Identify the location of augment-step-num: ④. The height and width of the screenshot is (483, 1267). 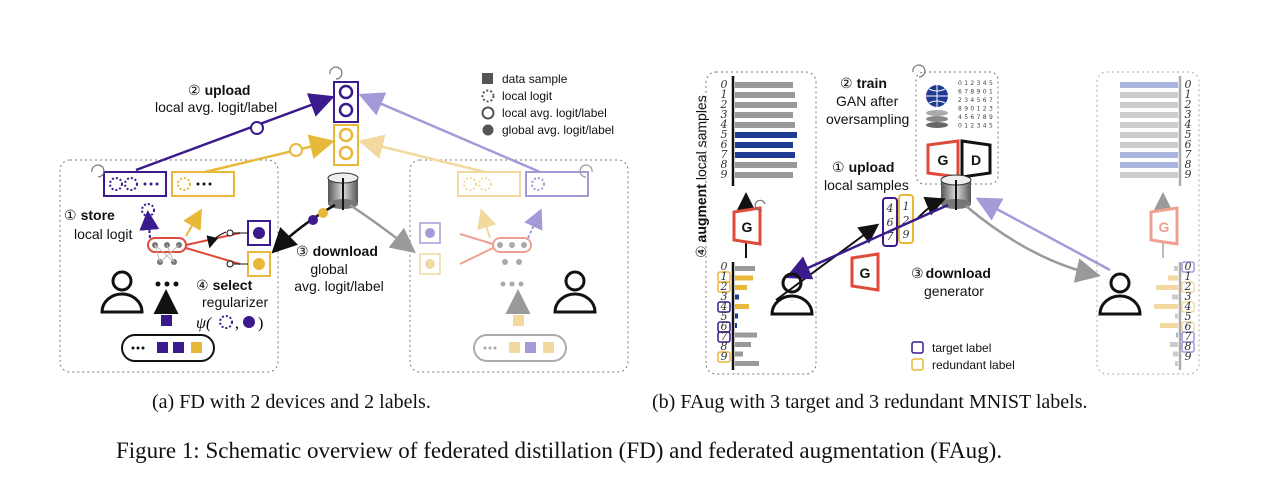
(701, 251).